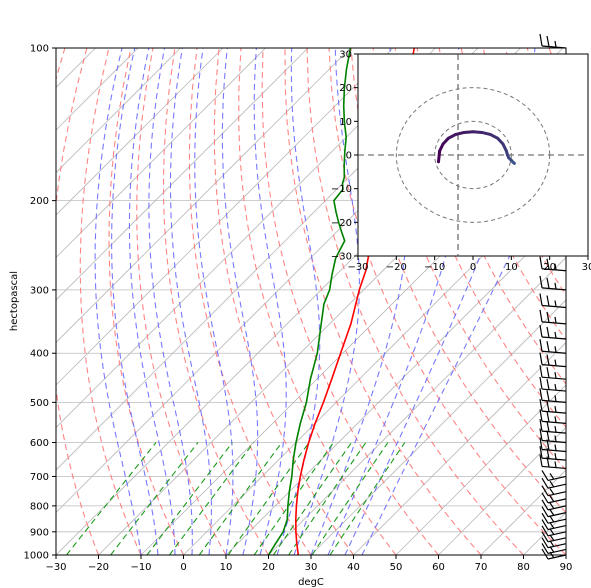  I want to click on x-tick-label: 90, so click(566, 567).